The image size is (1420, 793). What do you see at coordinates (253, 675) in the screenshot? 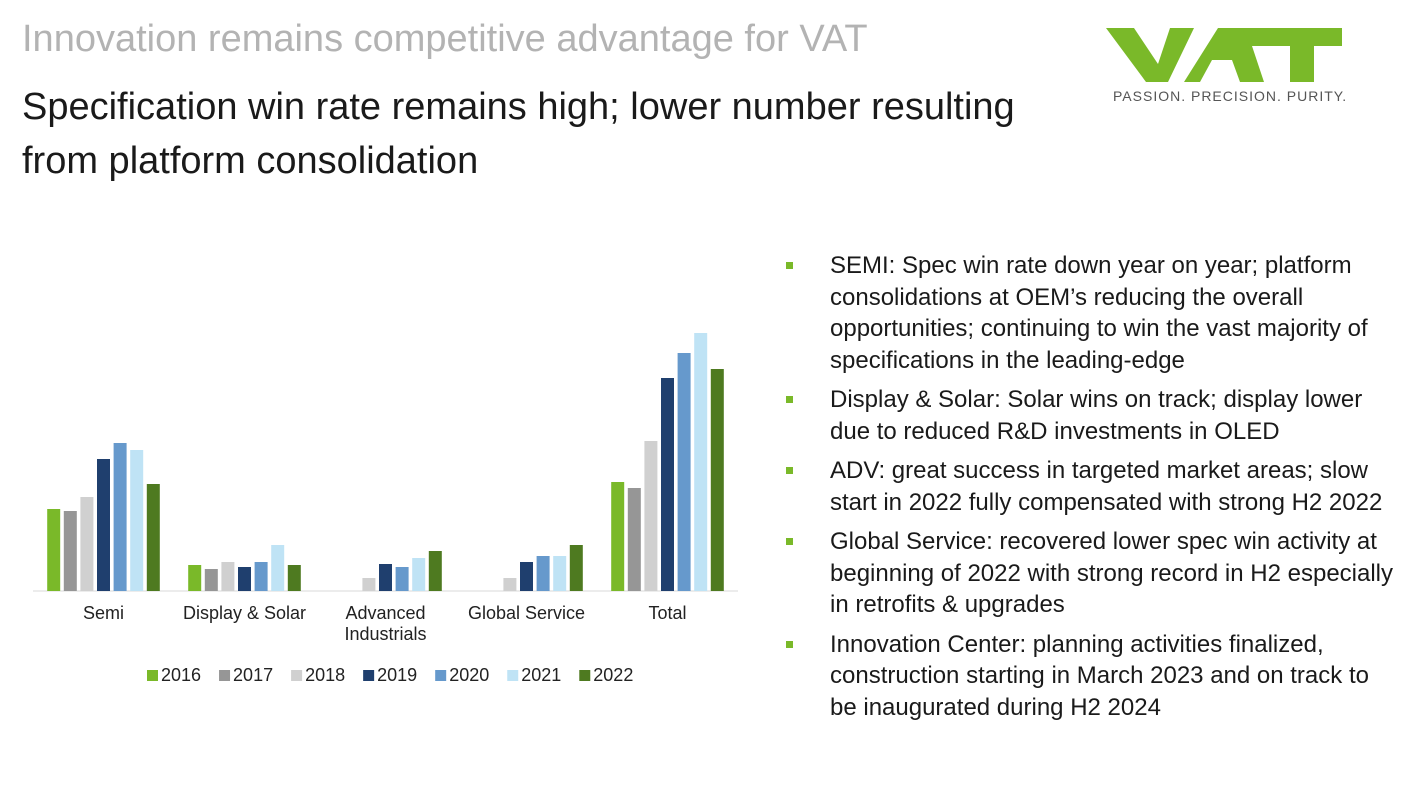
I see `legend-label: 2017` at bounding box center [253, 675].